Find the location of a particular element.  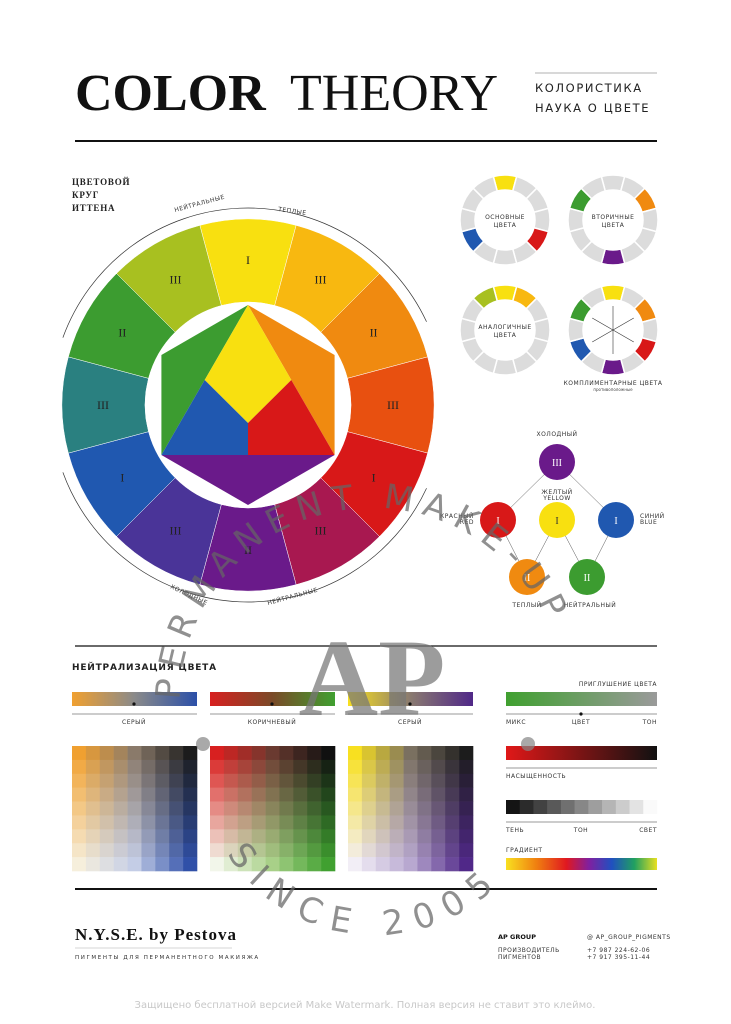

triad-node is located at coordinates (587, 577).